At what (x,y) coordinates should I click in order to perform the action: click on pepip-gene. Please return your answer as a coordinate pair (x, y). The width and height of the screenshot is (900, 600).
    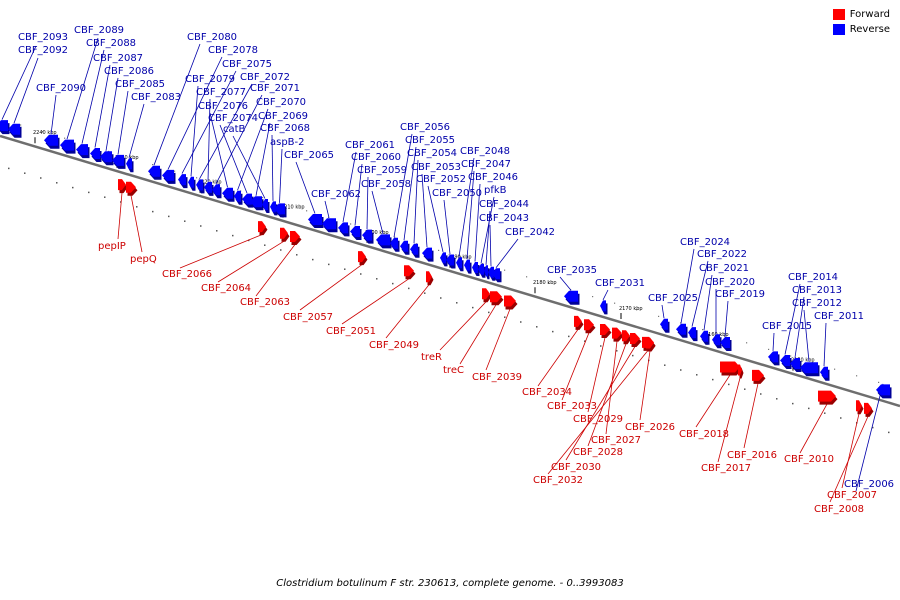
    Looking at the image, I should click on (123, 186).